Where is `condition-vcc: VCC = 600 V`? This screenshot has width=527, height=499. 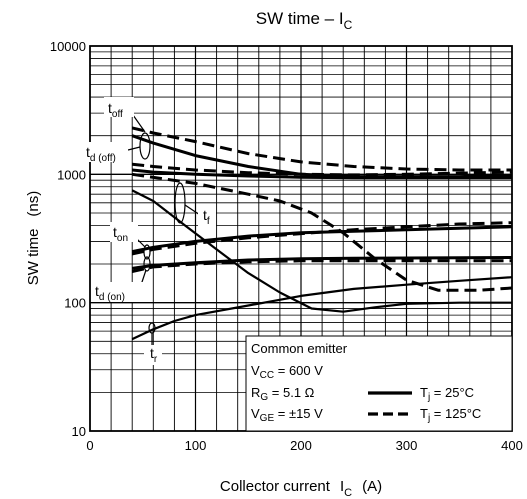
condition-vcc: VCC = 600 V is located at coordinates (287, 372).